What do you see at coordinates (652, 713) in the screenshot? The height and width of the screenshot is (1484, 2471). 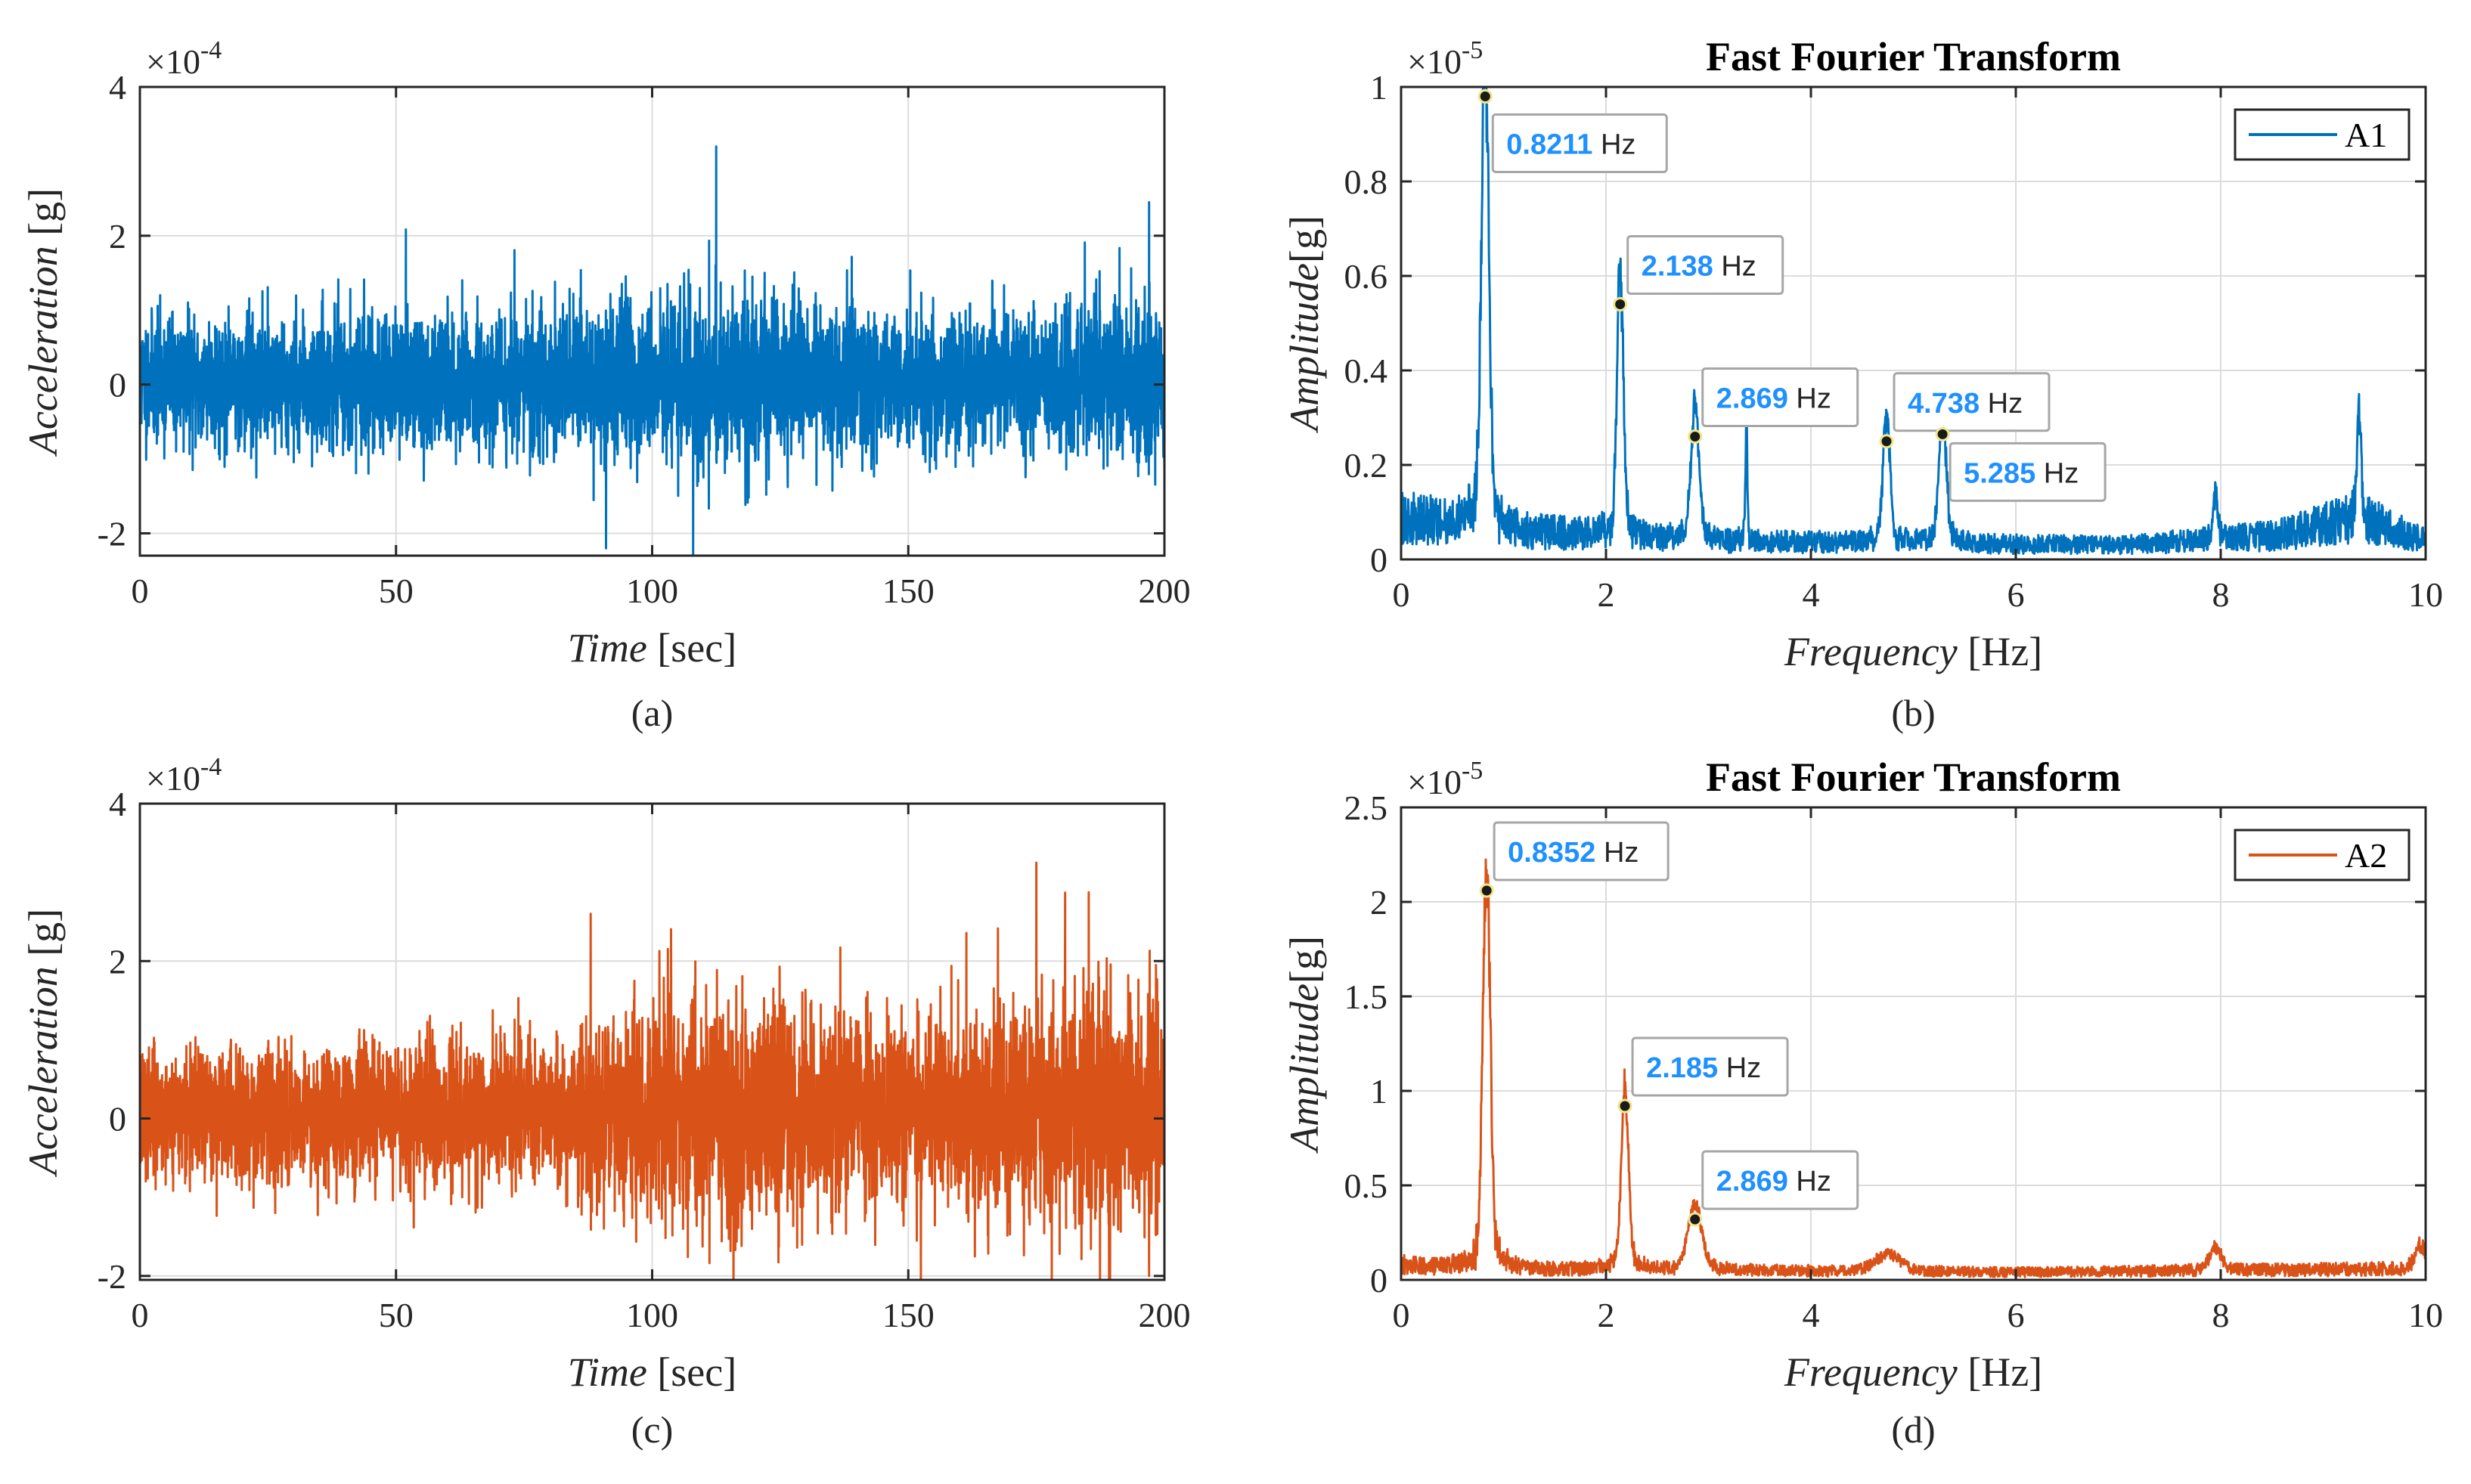 I see `panel-caption: (a)` at bounding box center [652, 713].